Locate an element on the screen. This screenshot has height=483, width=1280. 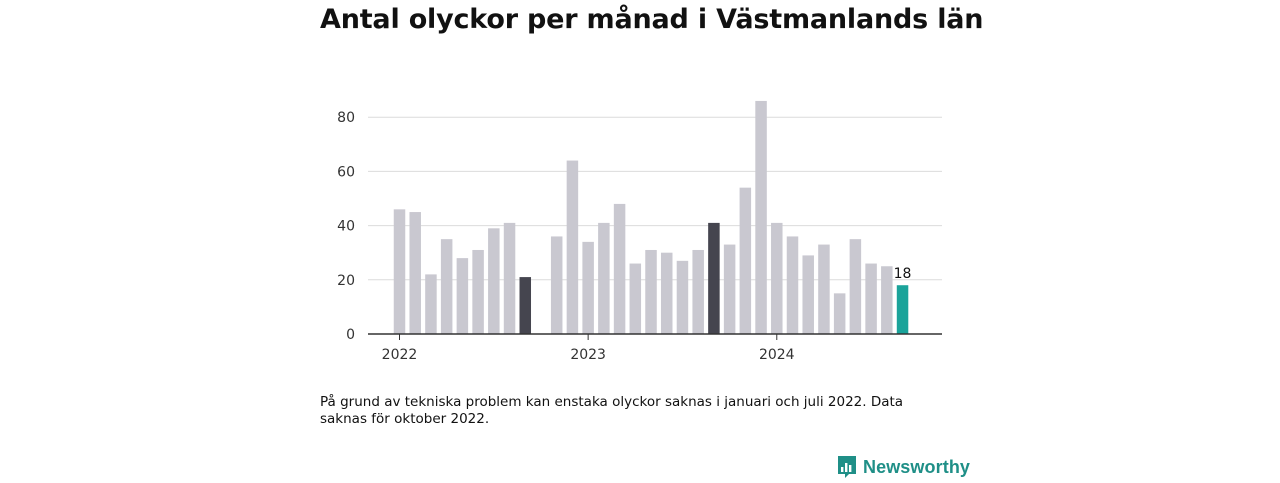
x-axis-labels: 2022 2023 2024 is located at coordinates (588, 348).